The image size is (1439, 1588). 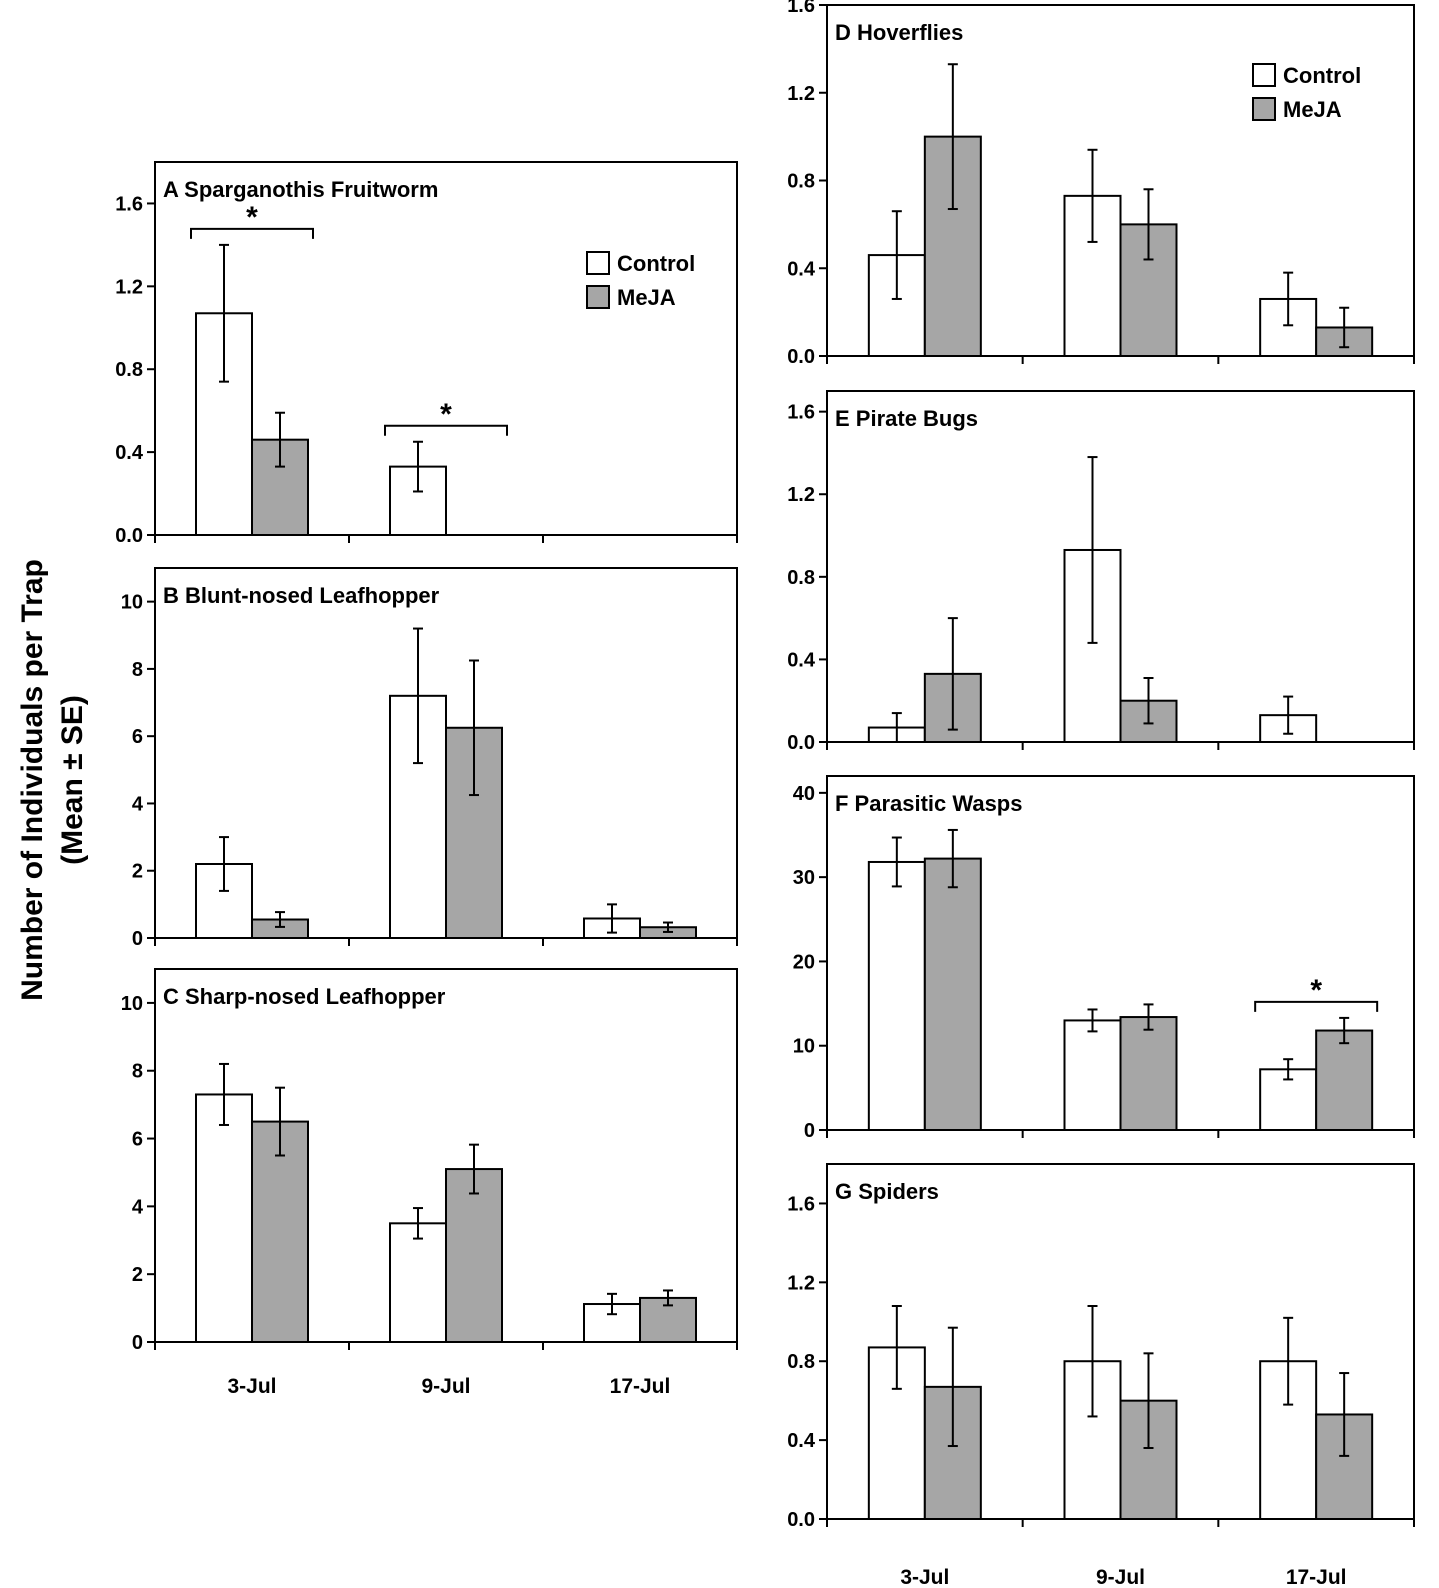 What do you see at coordinates (32, 780) in the screenshot?
I see `y-axis-label-line1: Number of Individuals per Trap` at bounding box center [32, 780].